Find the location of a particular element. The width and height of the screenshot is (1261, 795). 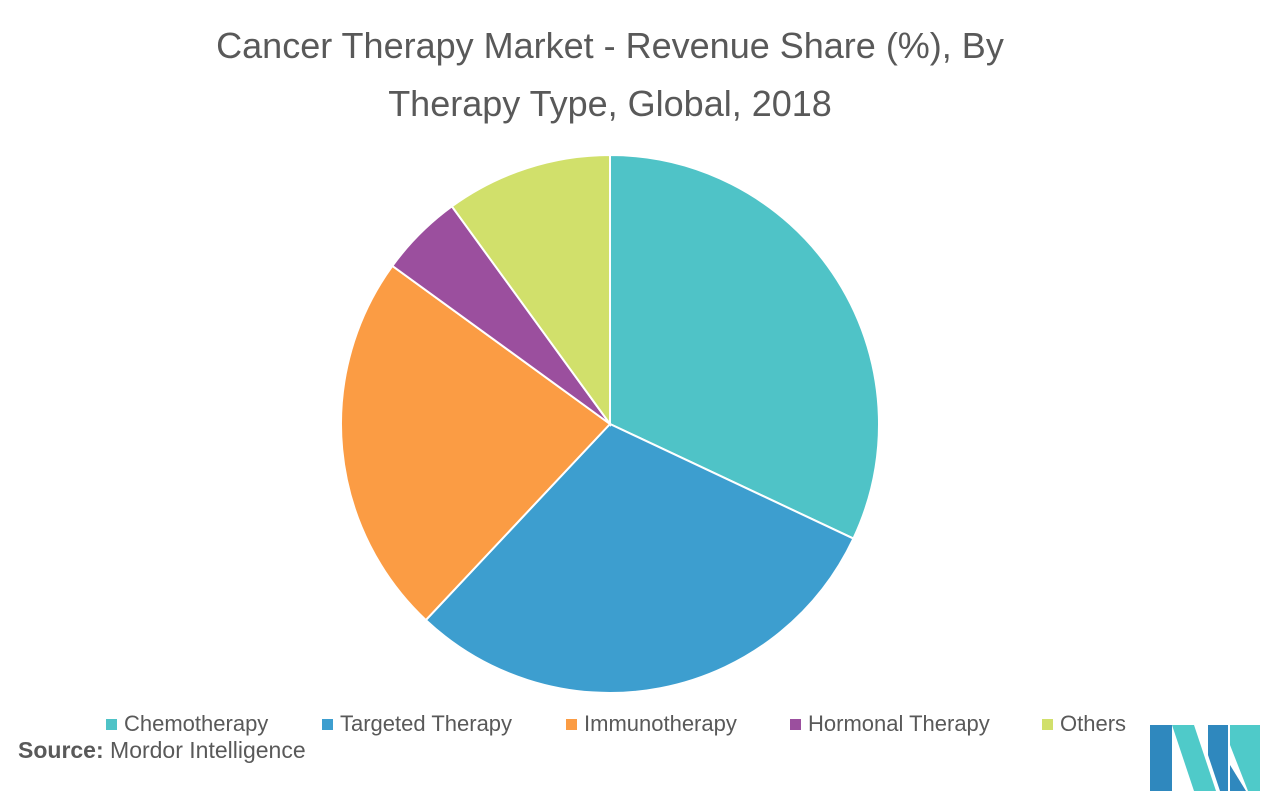

chart-title-line-2: Therapy Type, Global, 2018 is located at coordinates (610, 103).